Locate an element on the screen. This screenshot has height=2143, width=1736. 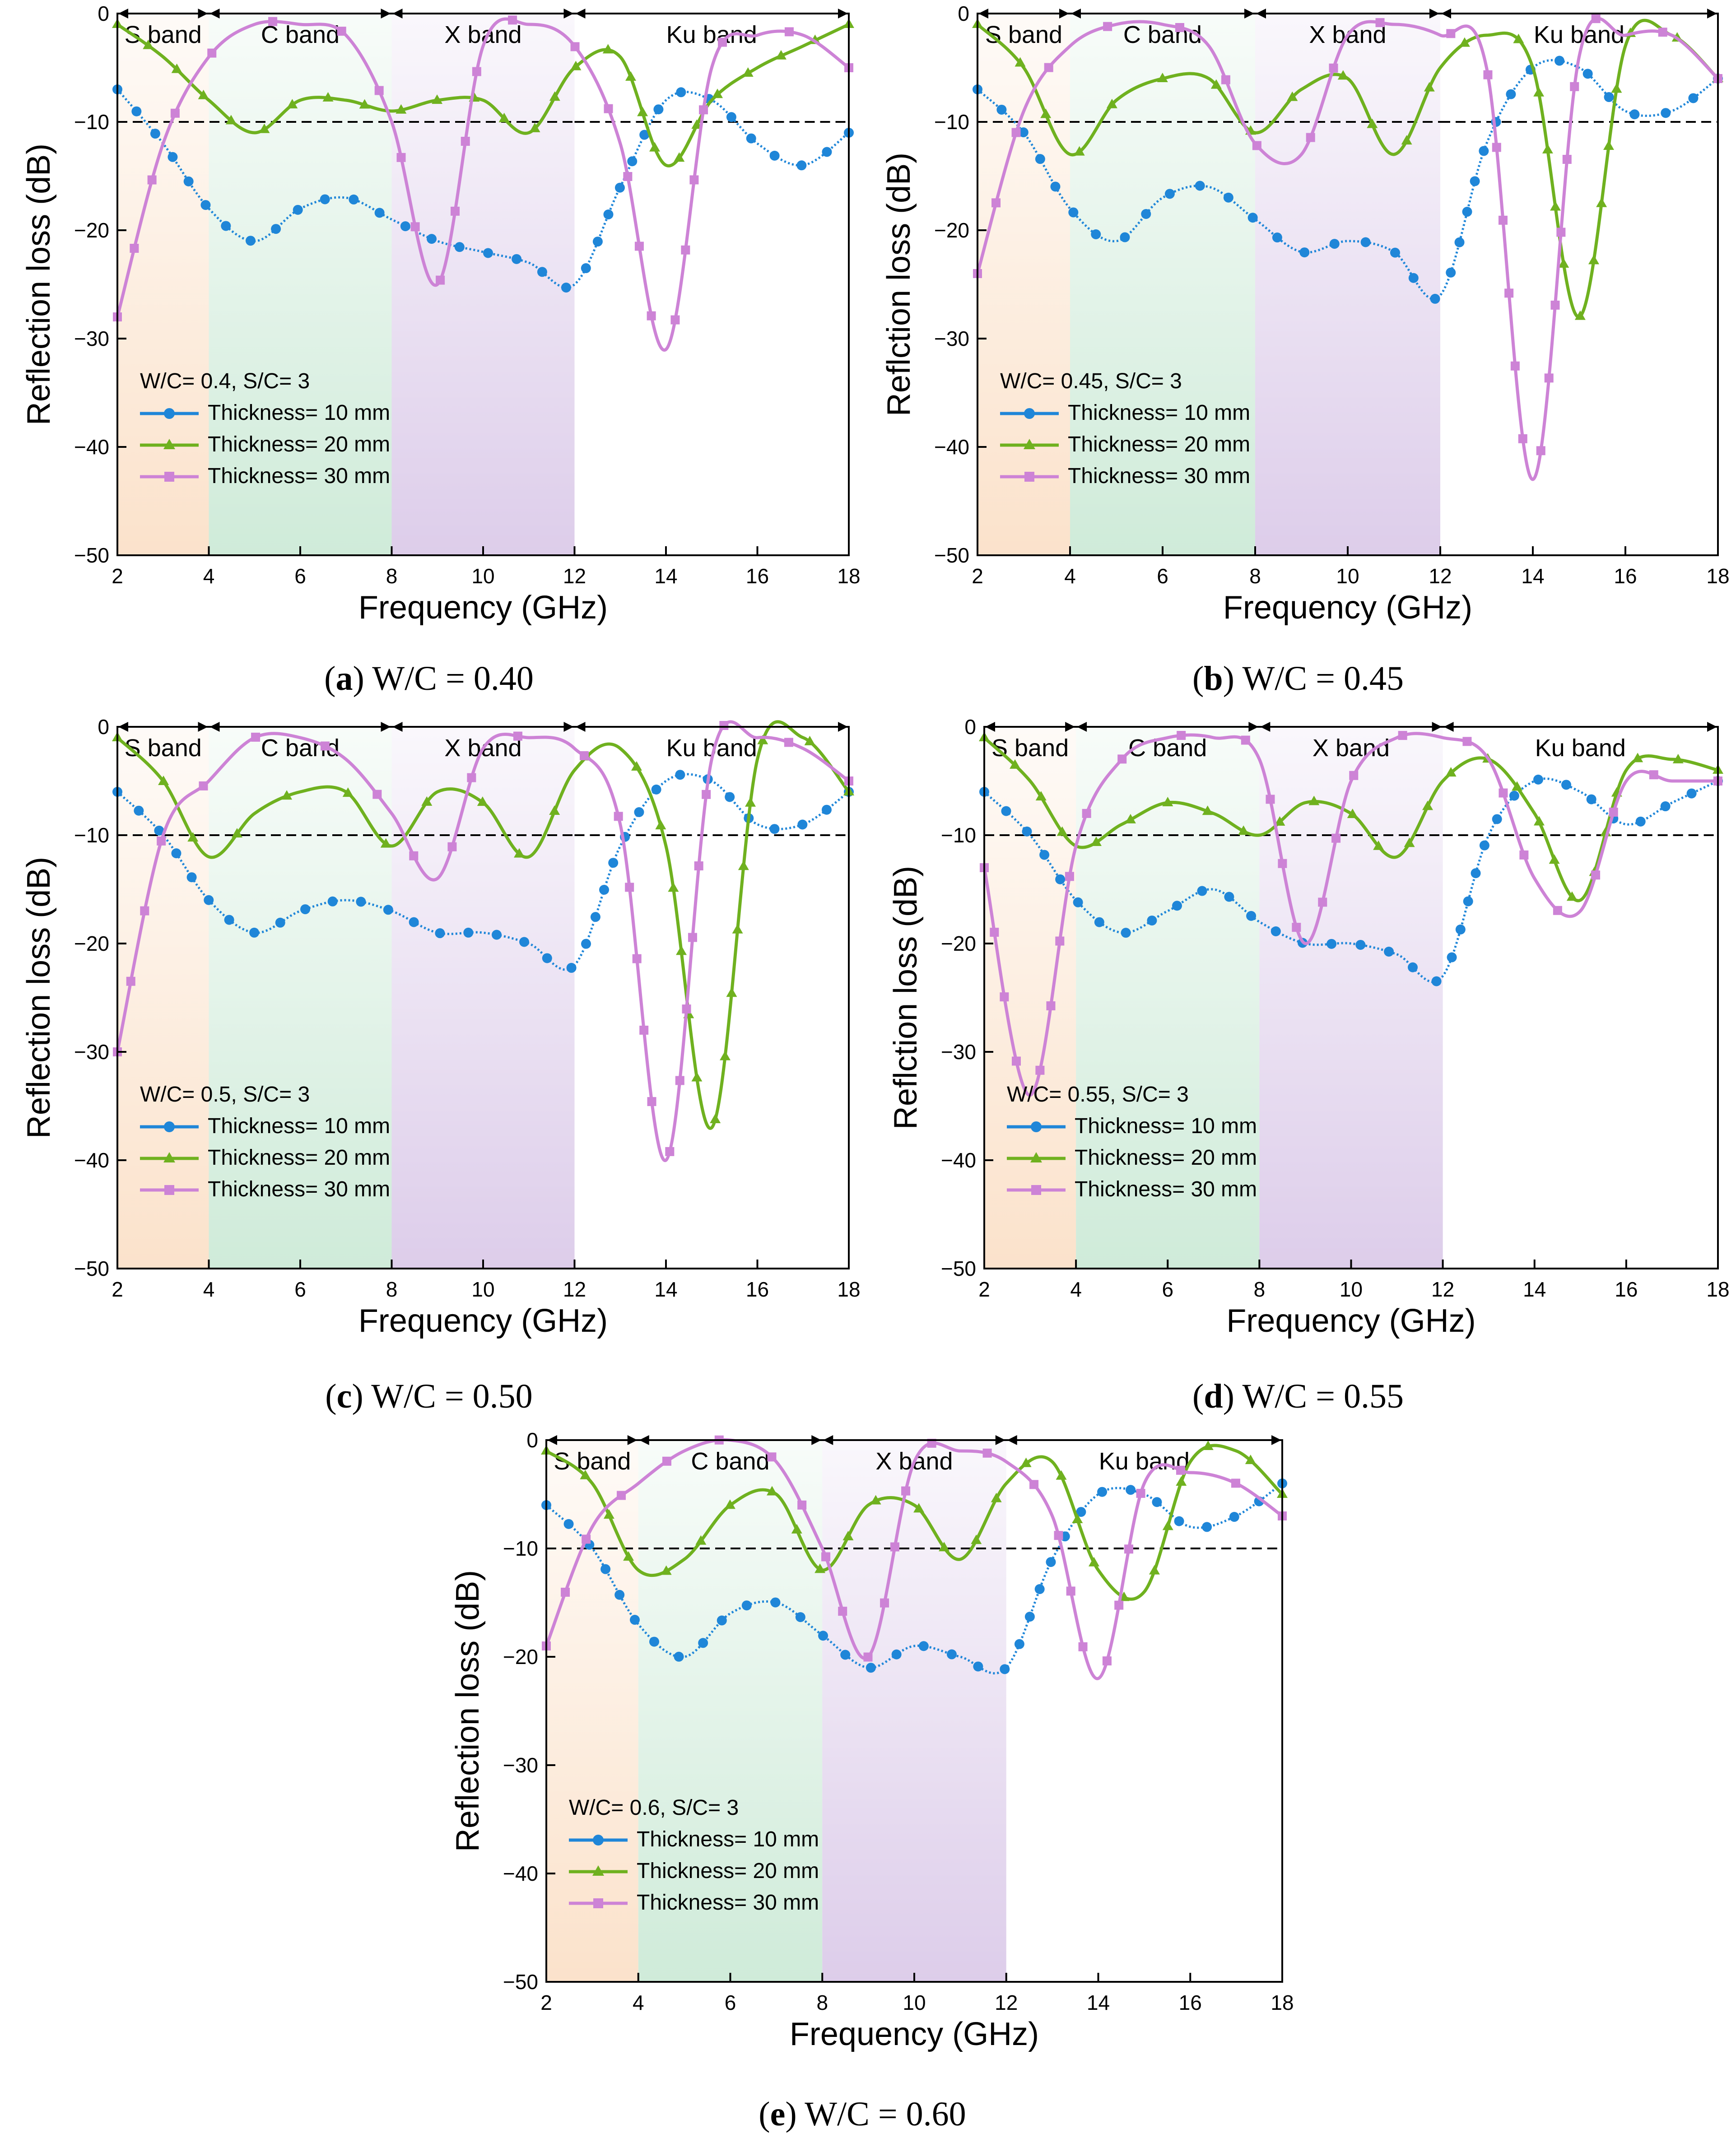
x-tick-label: 8 is located at coordinates (392, 1289).